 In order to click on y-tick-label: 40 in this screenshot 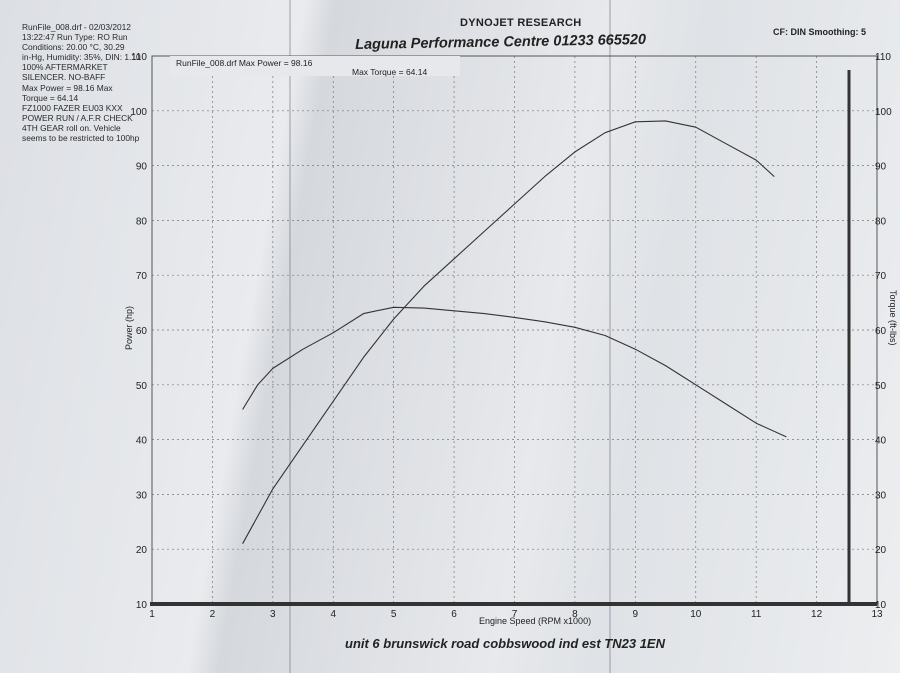, I will do `click(142, 441)`.